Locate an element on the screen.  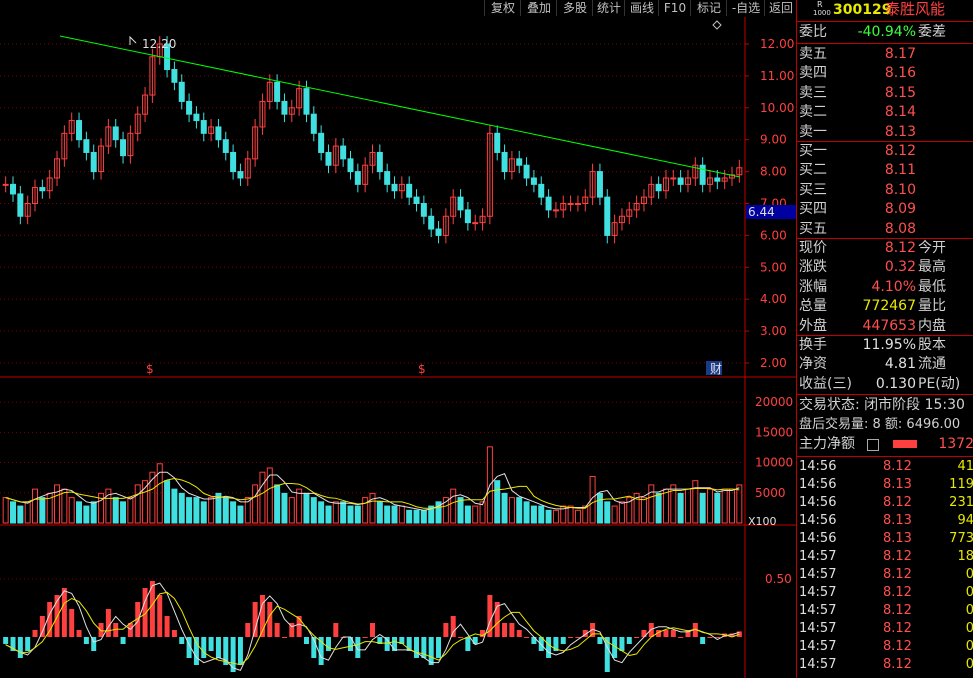
bid-label: 买四 is located at coordinates (813, 209).